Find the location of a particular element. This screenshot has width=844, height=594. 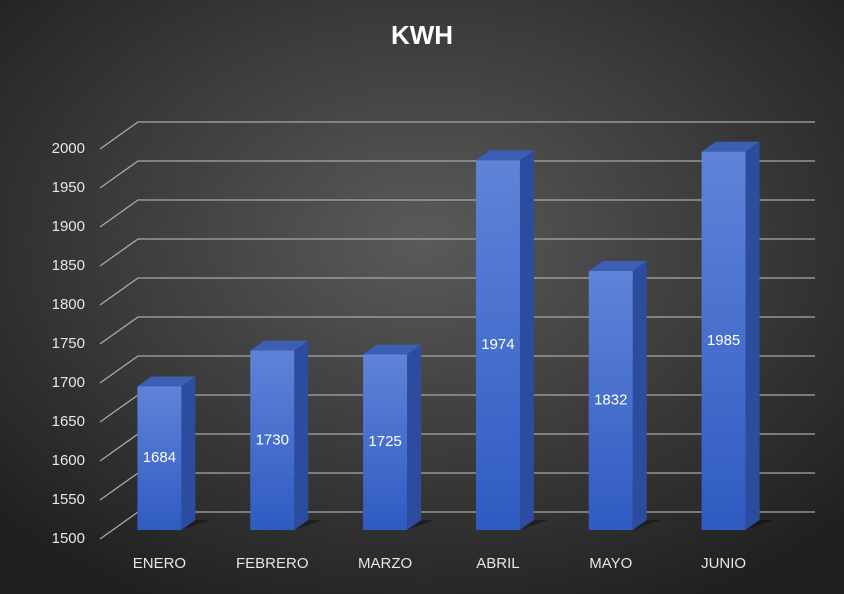

data-label: 1832 is located at coordinates (610, 399).